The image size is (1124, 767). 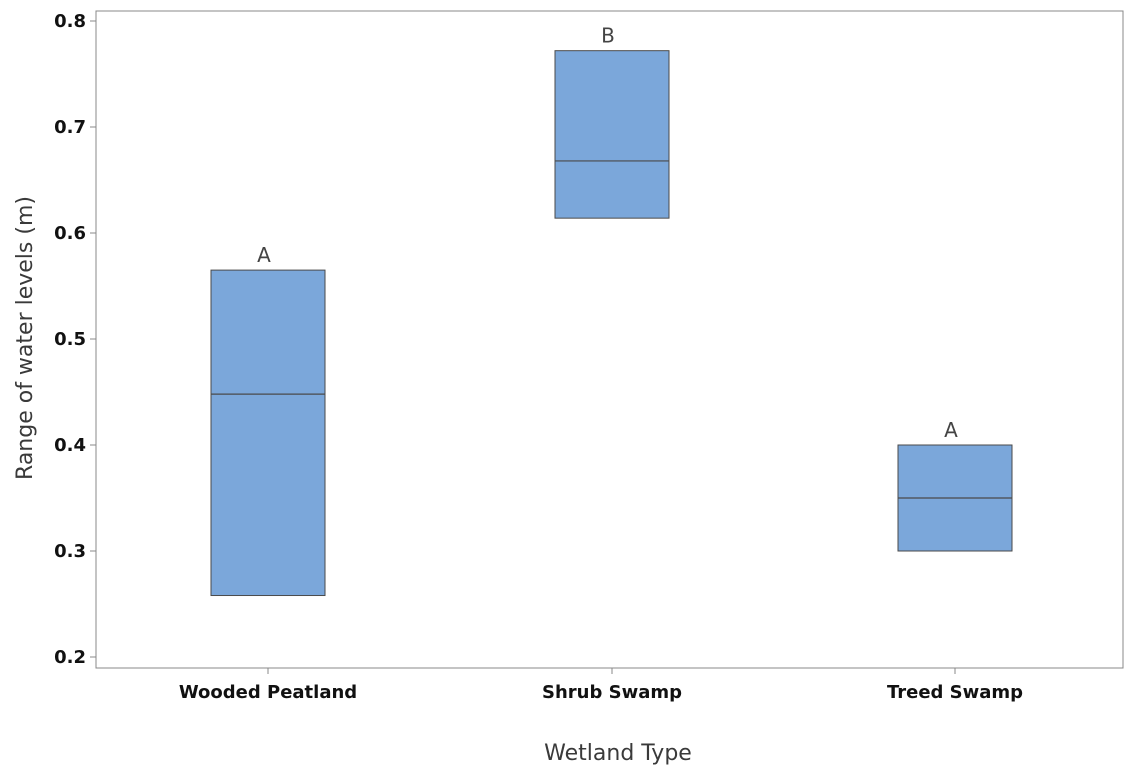 What do you see at coordinates (608, 36) in the screenshot?
I see `group-letter-label: B` at bounding box center [608, 36].